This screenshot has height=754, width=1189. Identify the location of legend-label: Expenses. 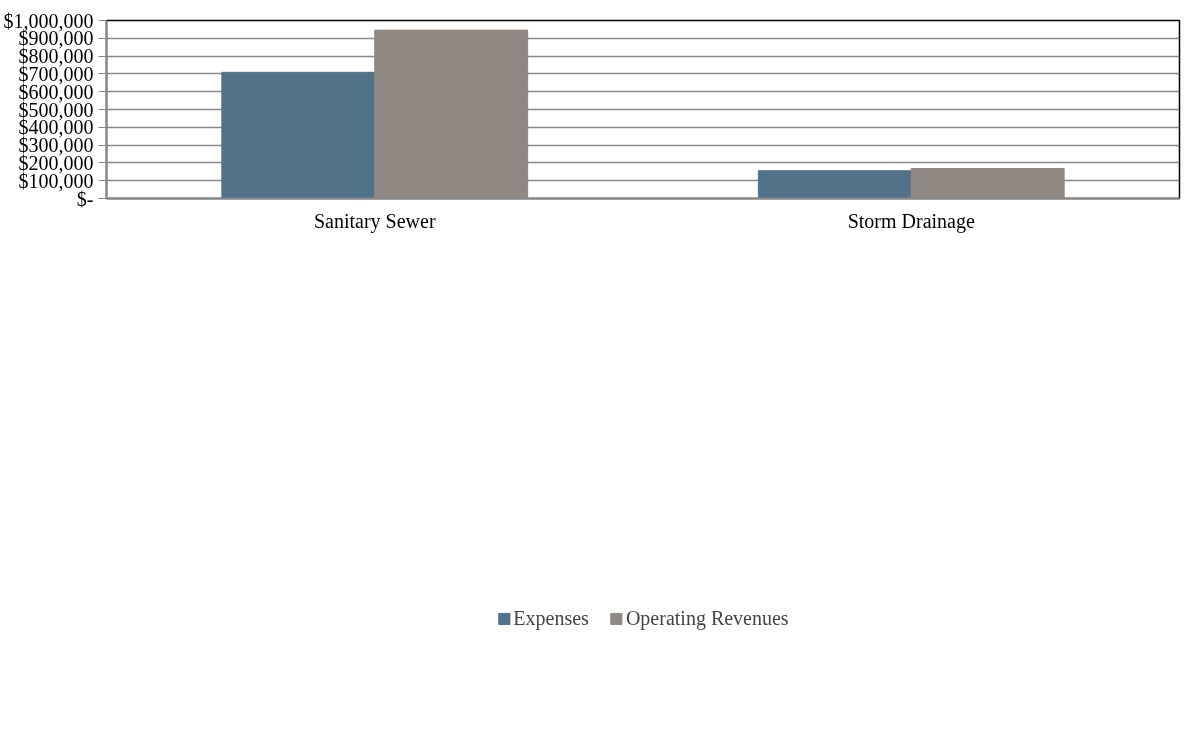
(551, 618).